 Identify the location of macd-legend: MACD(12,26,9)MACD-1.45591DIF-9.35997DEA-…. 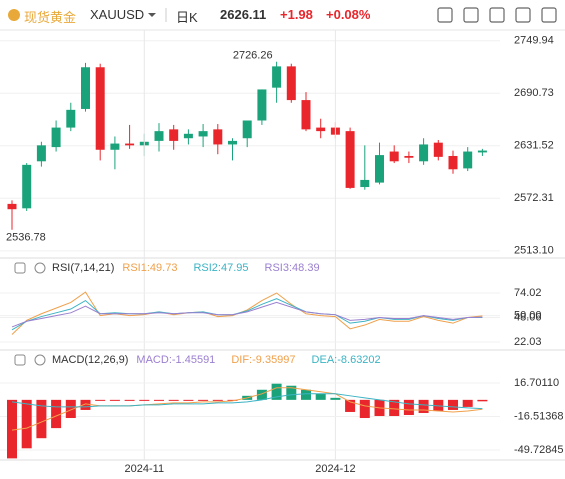
(224, 360).